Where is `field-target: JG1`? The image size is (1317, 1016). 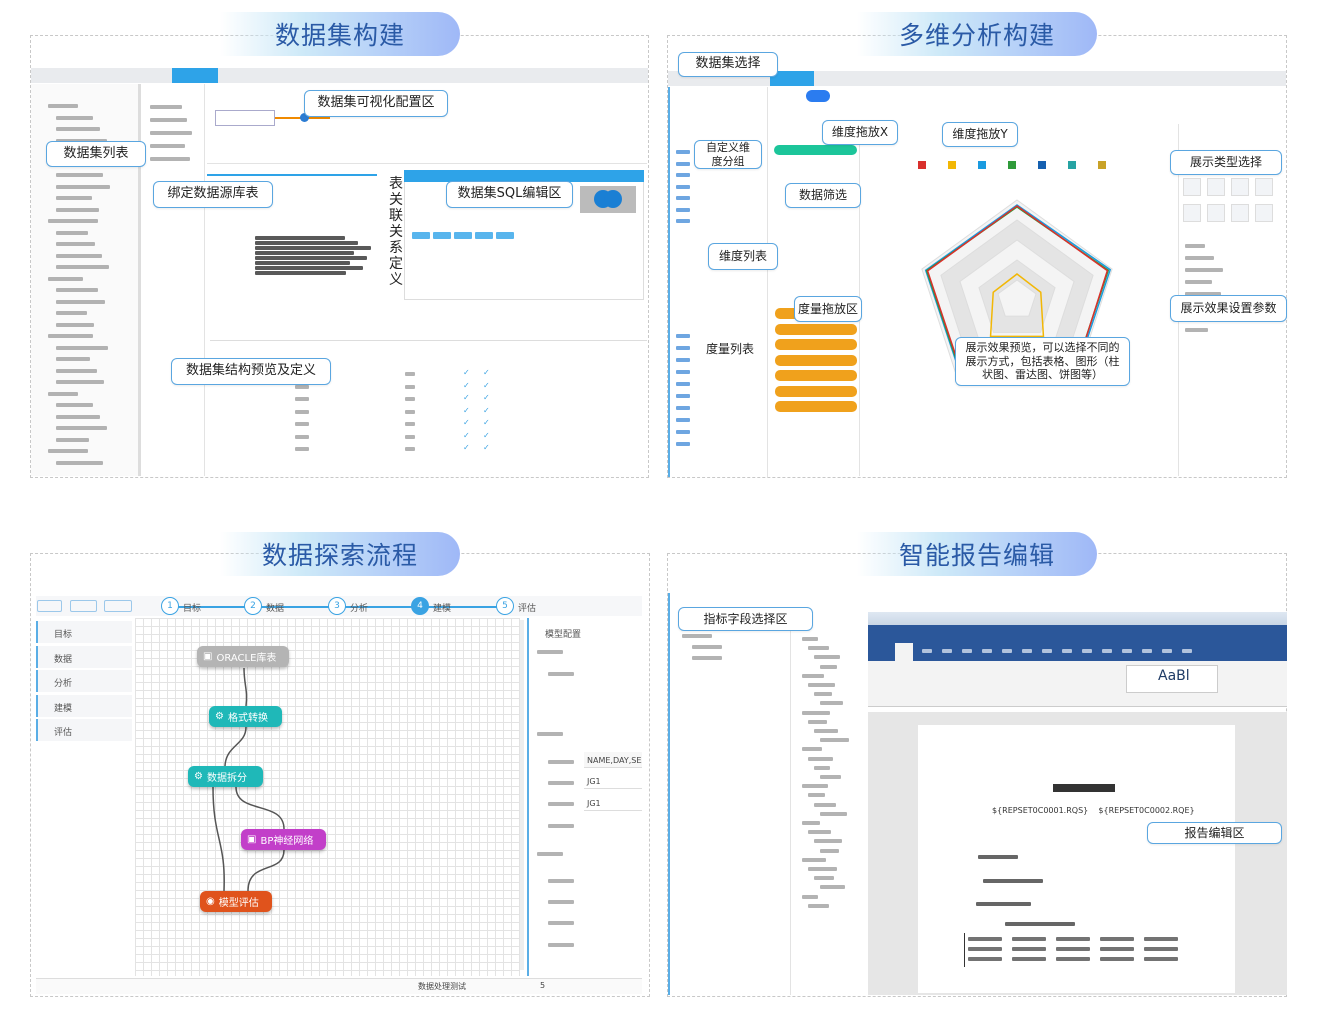
field-target: JG1 is located at coordinates (613, 781).